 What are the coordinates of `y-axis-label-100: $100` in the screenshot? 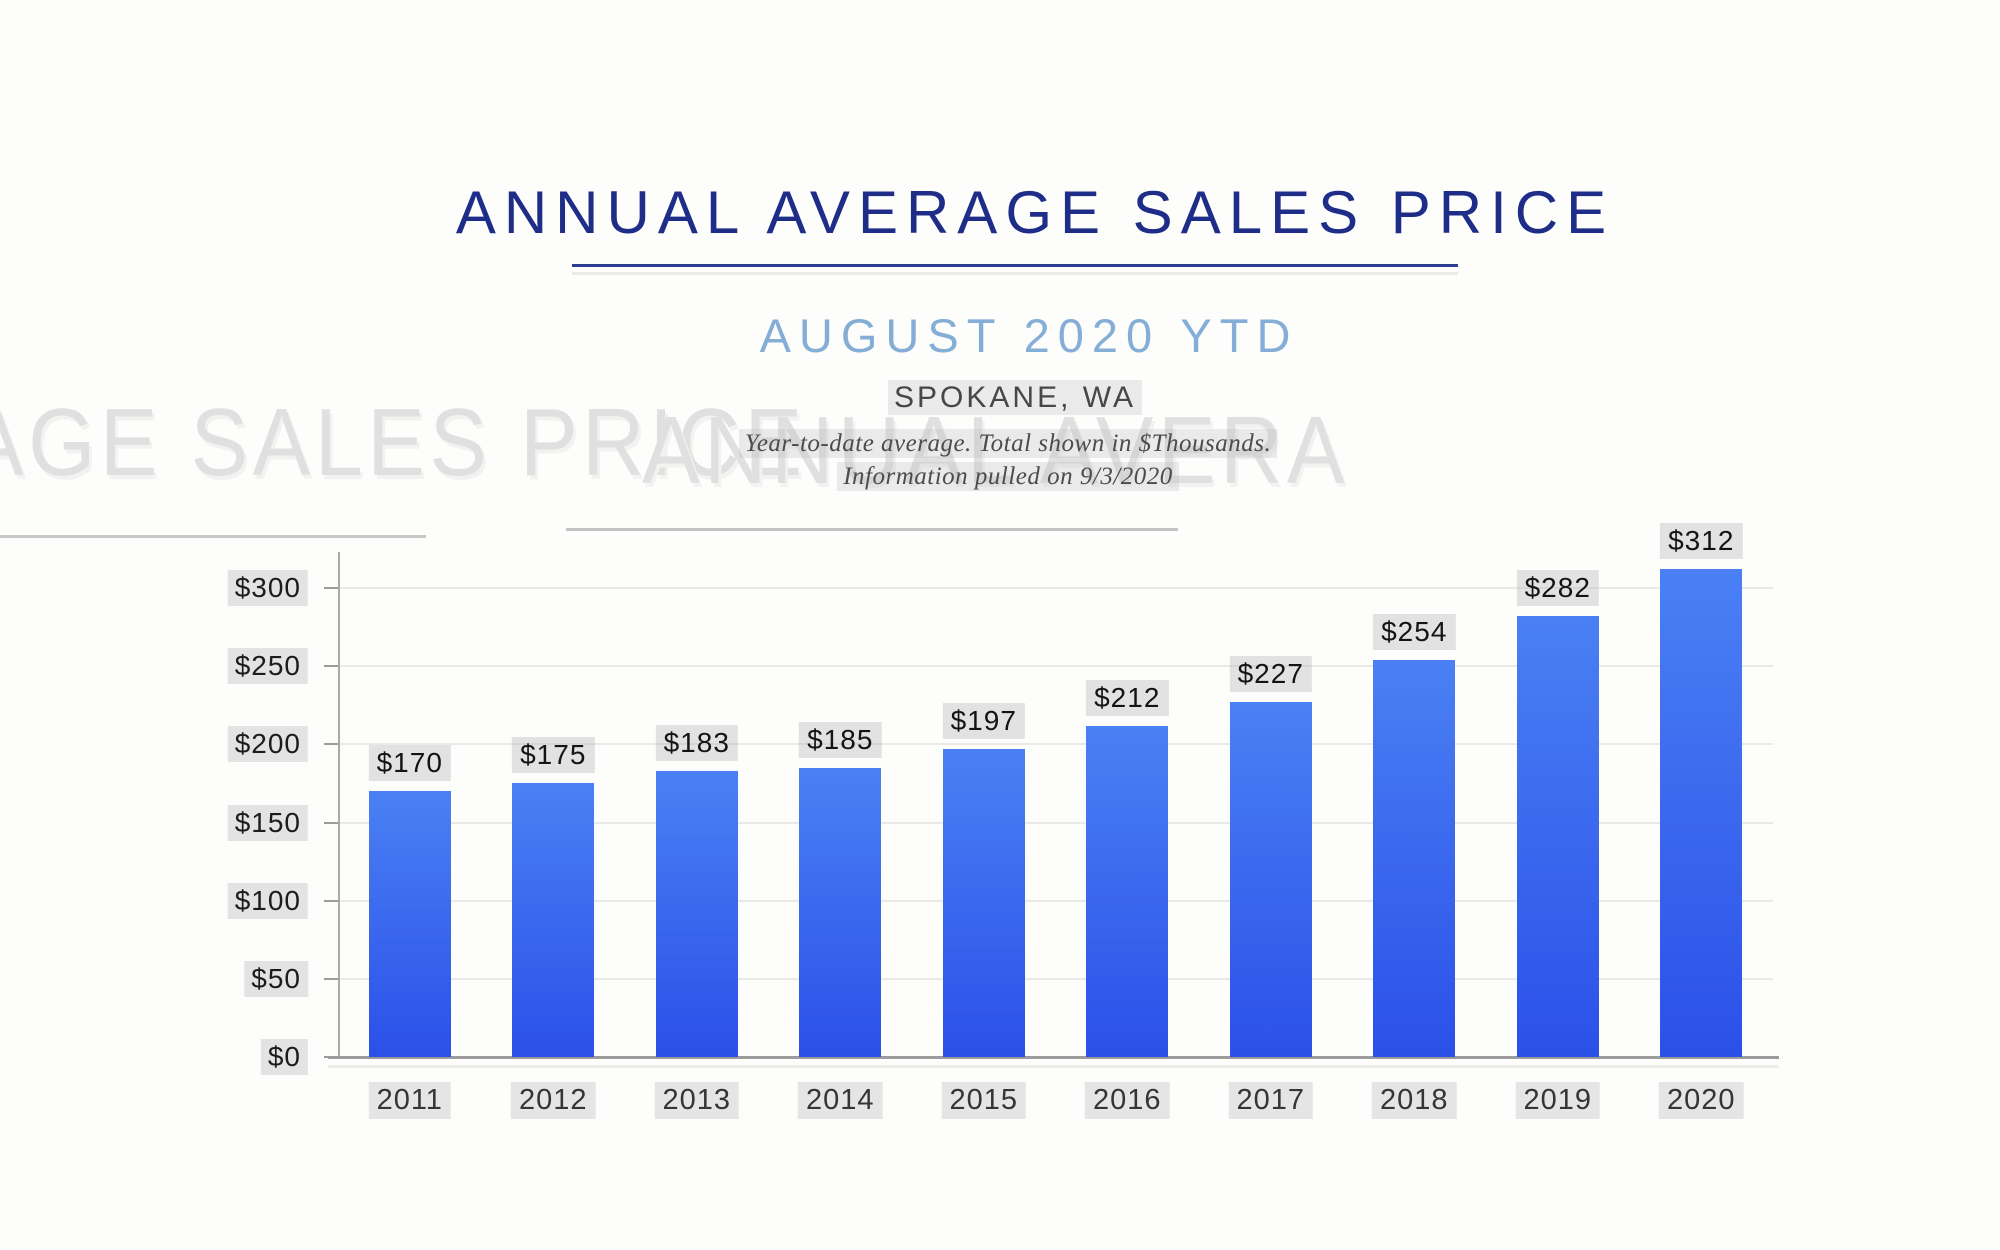 It's located at (267, 900).